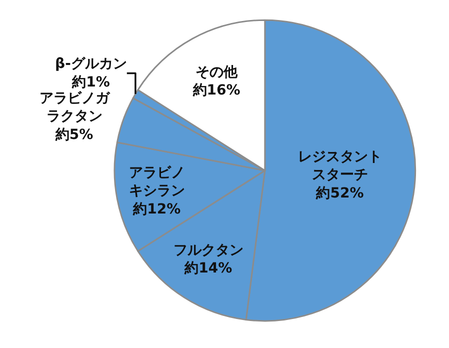 The height and width of the screenshot is (348, 449). Describe the element at coordinates (156, 209) in the screenshot. I see `data-label: 約12%` at that location.